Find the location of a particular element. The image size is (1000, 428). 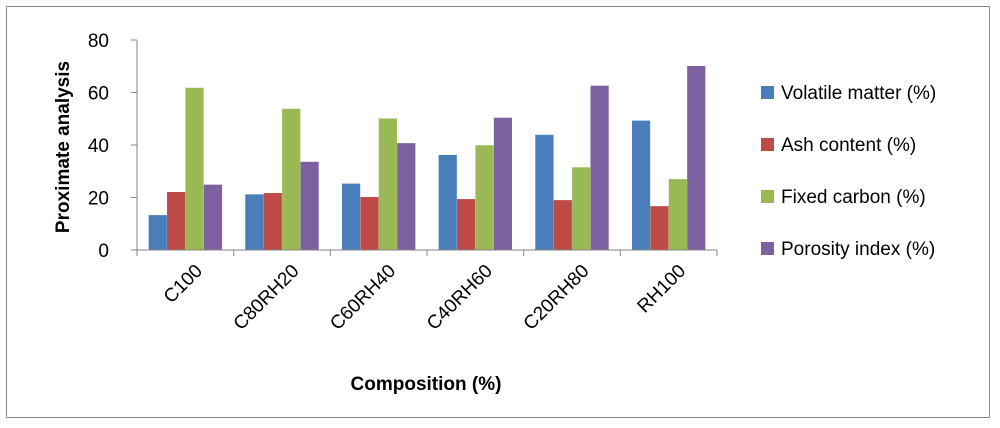

legend-label: Volatile matter (%) is located at coordinates (858, 93).